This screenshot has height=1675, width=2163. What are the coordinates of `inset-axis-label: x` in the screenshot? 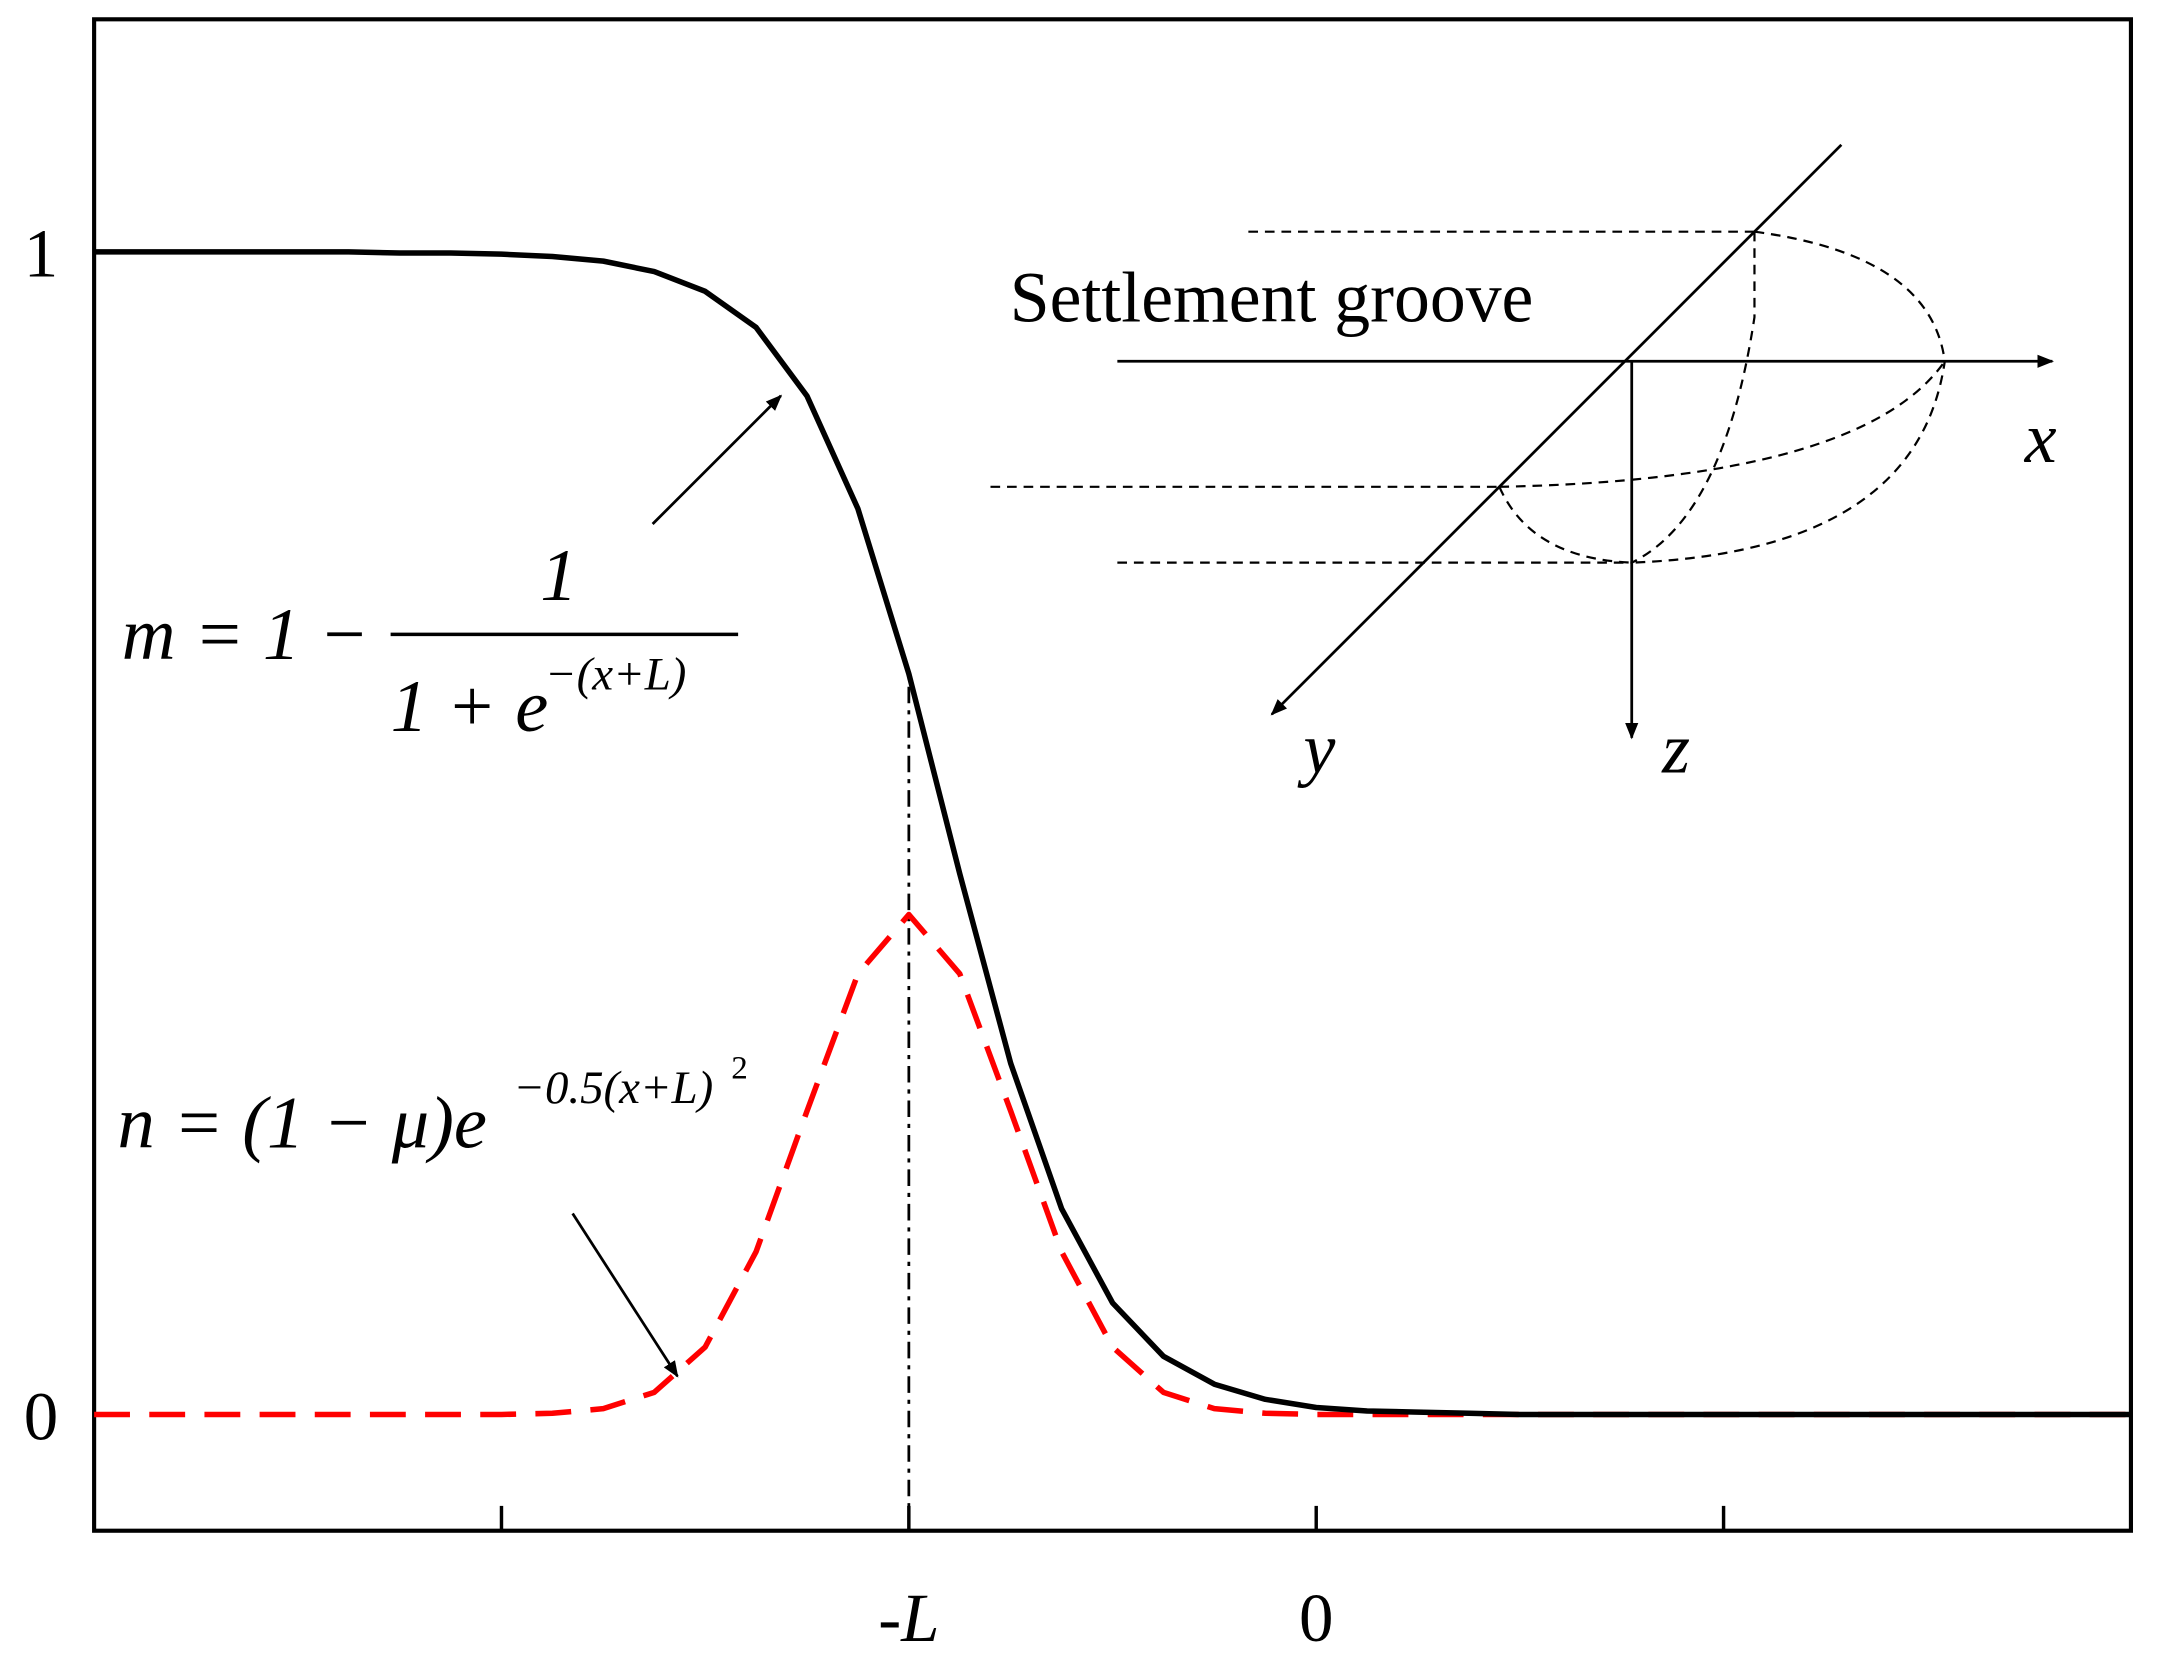 It's located at (2040, 438).